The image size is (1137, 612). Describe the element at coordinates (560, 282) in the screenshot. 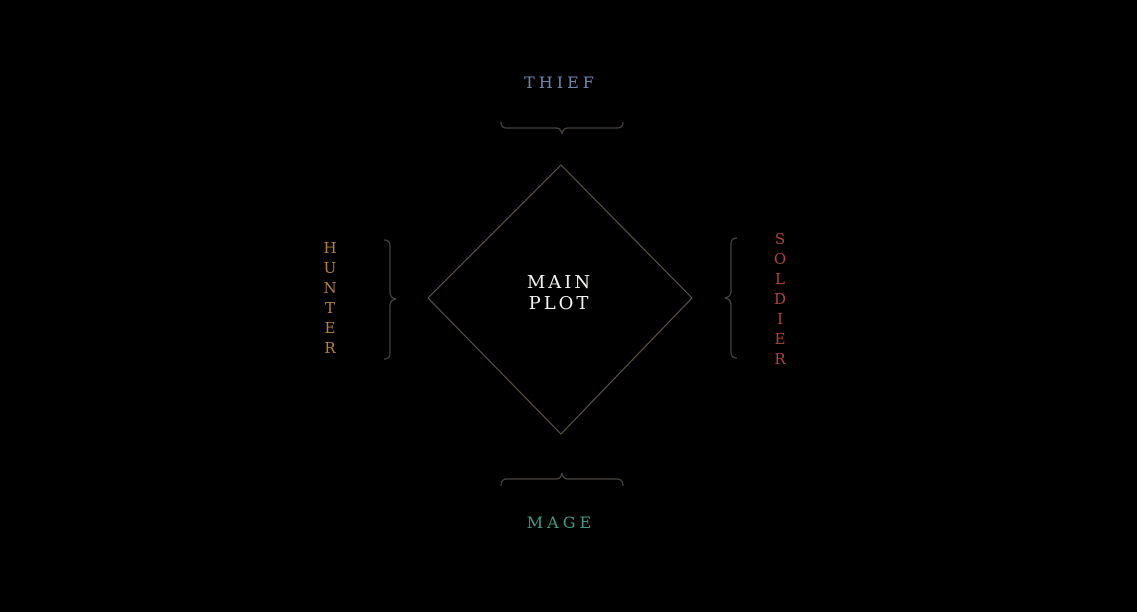

I see `main-plot-line-1: MAIN` at that location.